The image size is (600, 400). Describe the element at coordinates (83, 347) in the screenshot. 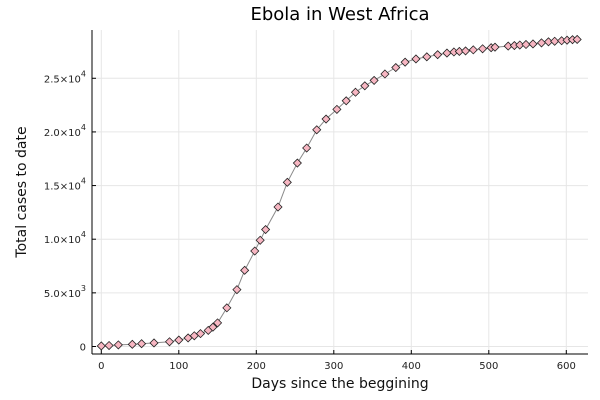

I see `y-tick-label: 0` at that location.